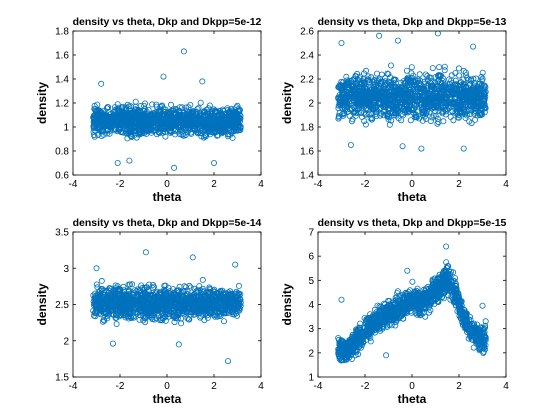 Image resolution: width=560 pixels, height=420 pixels. What do you see at coordinates (73, 386) in the screenshot?
I see `x-tick-label: -4` at bounding box center [73, 386].